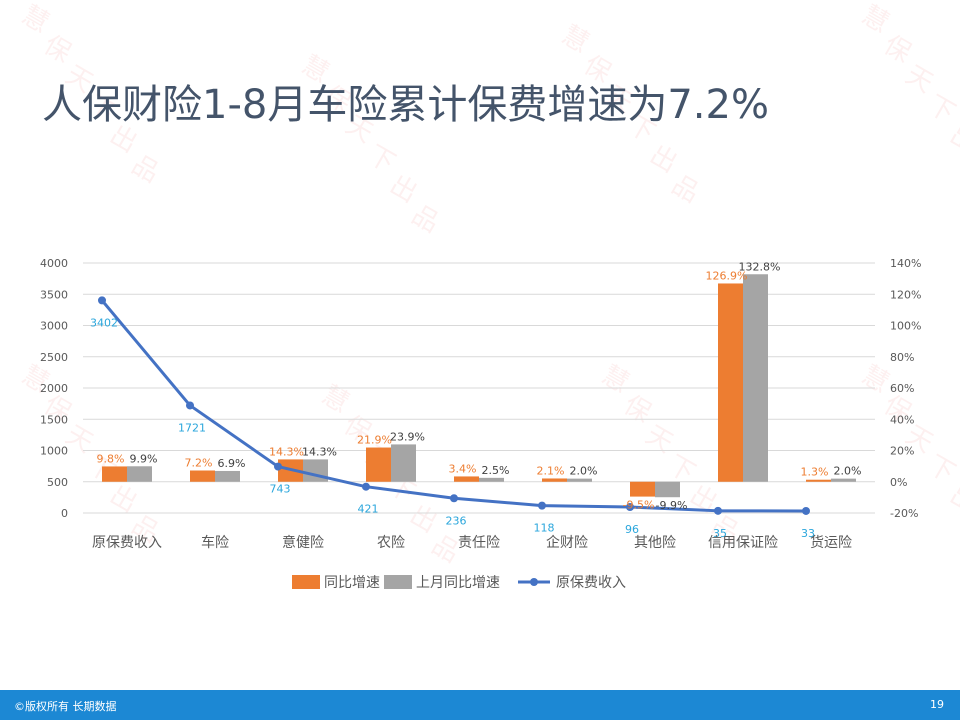 The height and width of the screenshot is (720, 960). Describe the element at coordinates (815, 472) in the screenshot. I see `bar-yoy-label: 1.3%` at that location.